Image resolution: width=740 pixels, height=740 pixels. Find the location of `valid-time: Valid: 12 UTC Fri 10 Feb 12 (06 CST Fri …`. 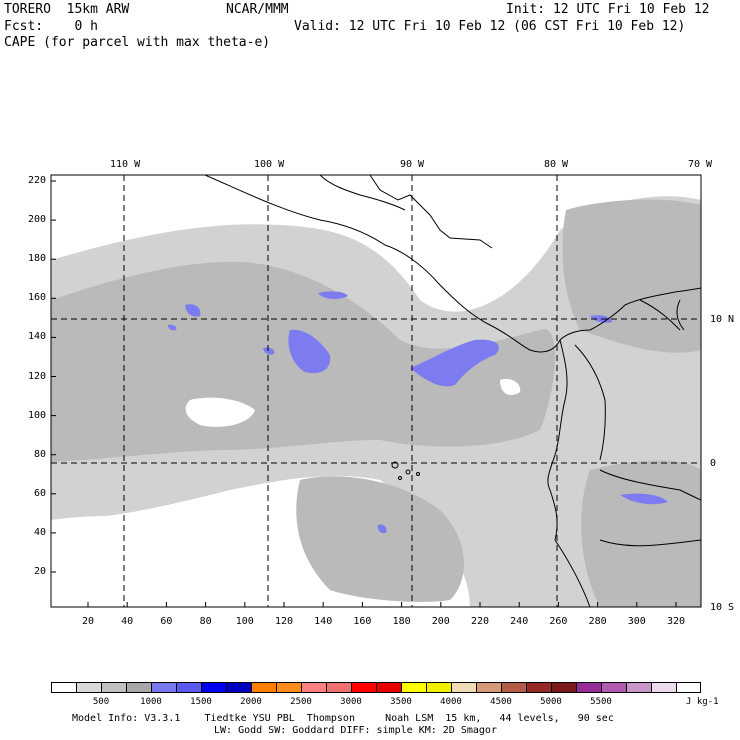

valid-time: Valid: 12 UTC Fri 10 Feb 12 (06 CST Fri … is located at coordinates (490, 26).